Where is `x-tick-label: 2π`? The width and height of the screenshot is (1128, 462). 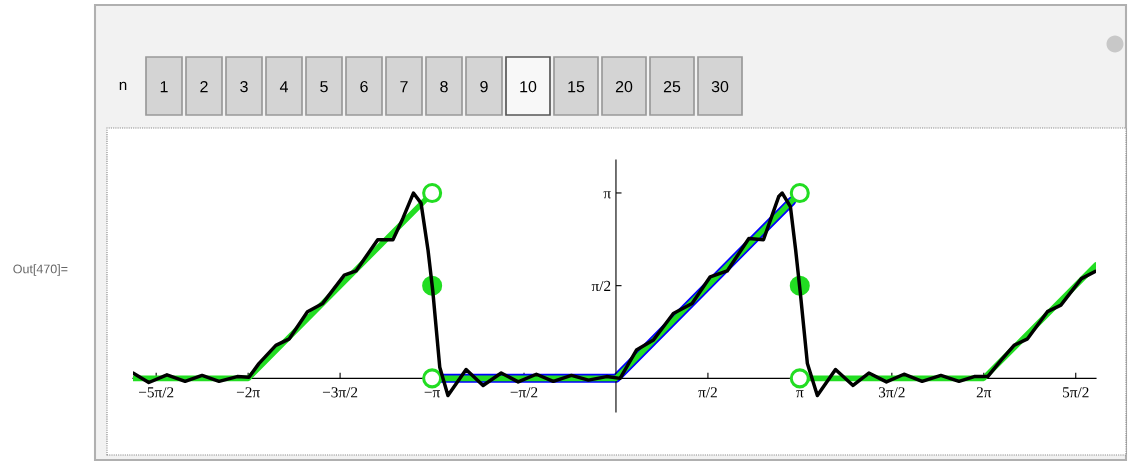
x-tick-label: 2π is located at coordinates (984, 392).